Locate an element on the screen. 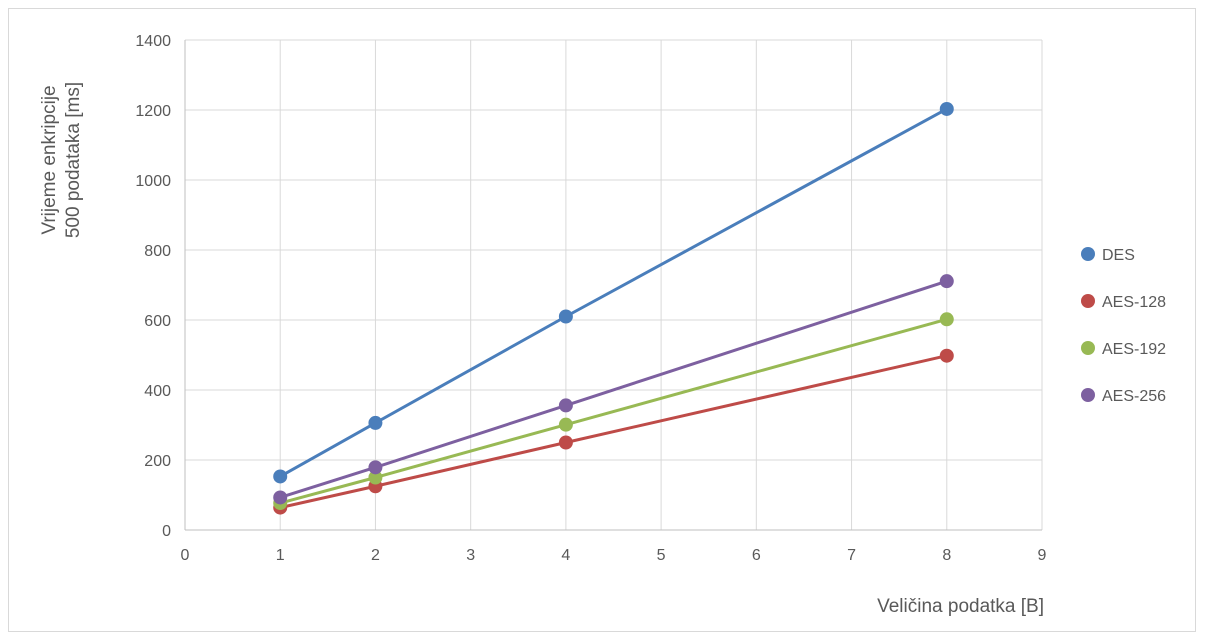 Image resolution: width=1206 pixels, height=641 pixels. x-tick-label: 3 is located at coordinates (470, 555).